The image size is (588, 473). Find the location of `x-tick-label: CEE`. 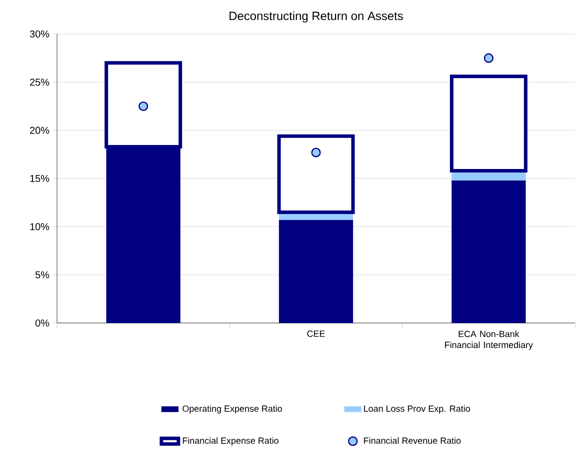

x-tick-label: CEE is located at coordinates (316, 333).